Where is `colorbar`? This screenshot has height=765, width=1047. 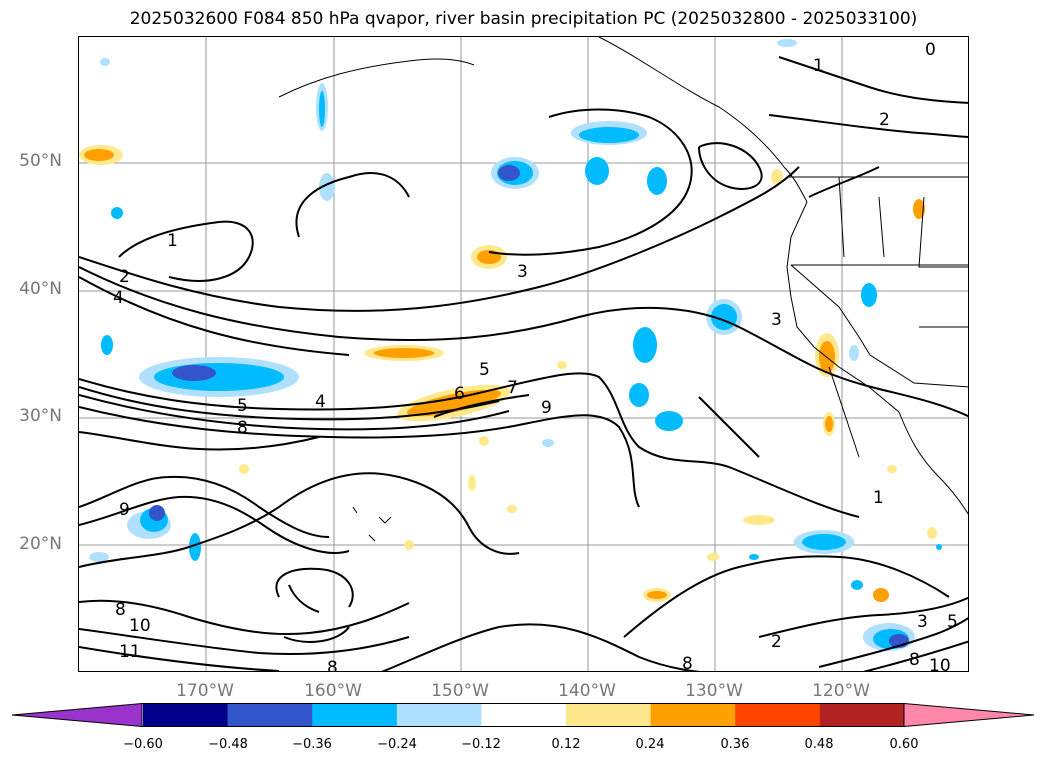 colorbar is located at coordinates (523, 715).